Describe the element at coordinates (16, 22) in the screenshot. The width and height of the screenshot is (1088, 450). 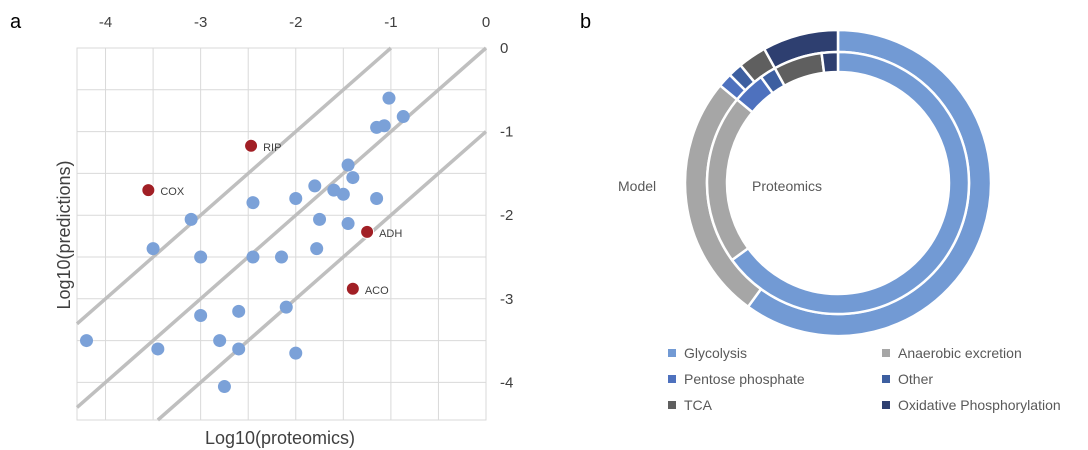
I see `panel-a-label: a` at that location.